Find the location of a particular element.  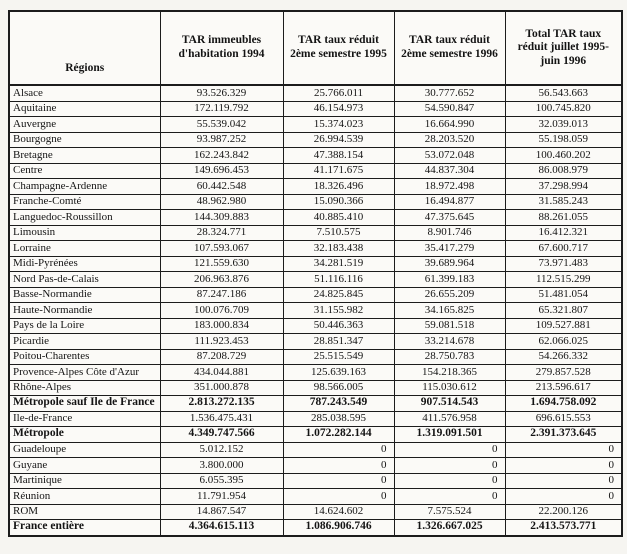

value-cell: 55.198.059 is located at coordinates (563, 139).